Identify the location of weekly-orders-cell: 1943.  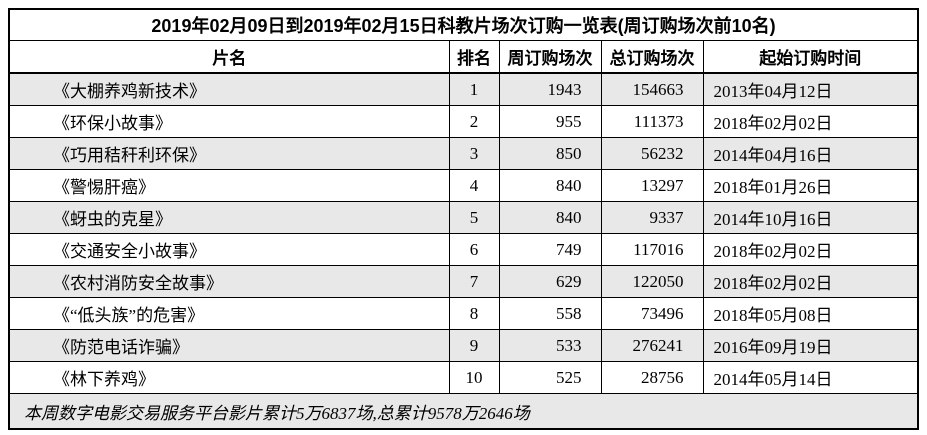
(550, 89).